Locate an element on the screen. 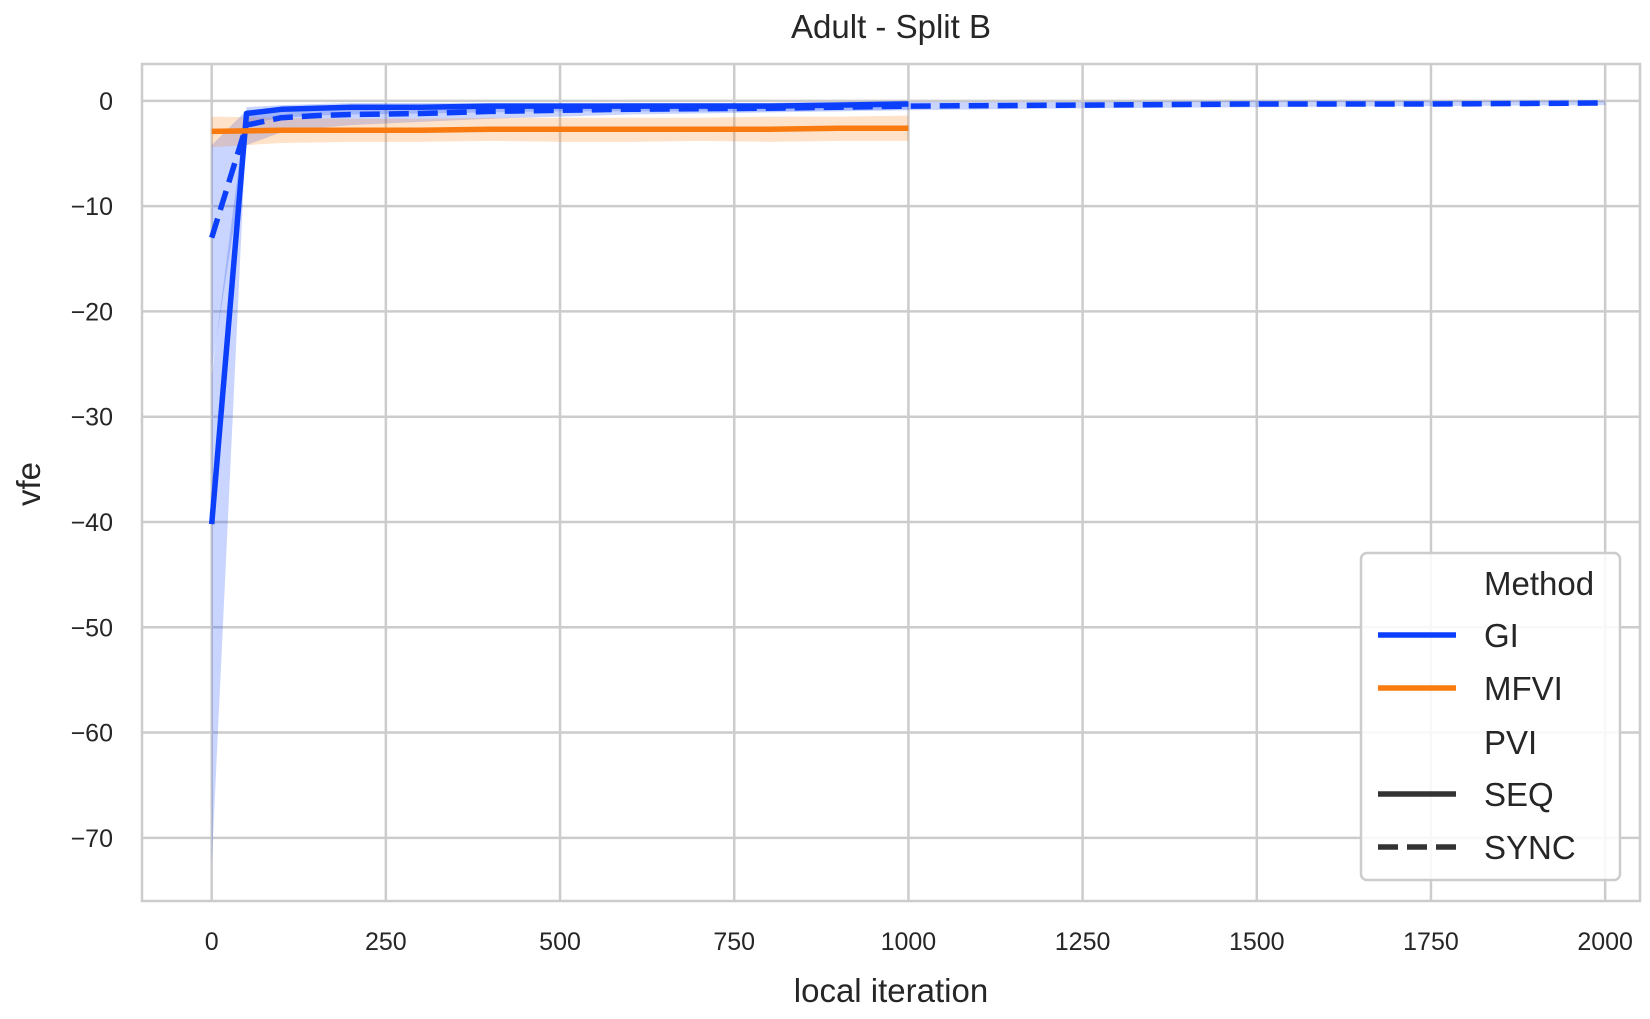 Image resolution: width=1650 pixels, height=1019 pixels. legend-style-title: PVI is located at coordinates (1510, 742).